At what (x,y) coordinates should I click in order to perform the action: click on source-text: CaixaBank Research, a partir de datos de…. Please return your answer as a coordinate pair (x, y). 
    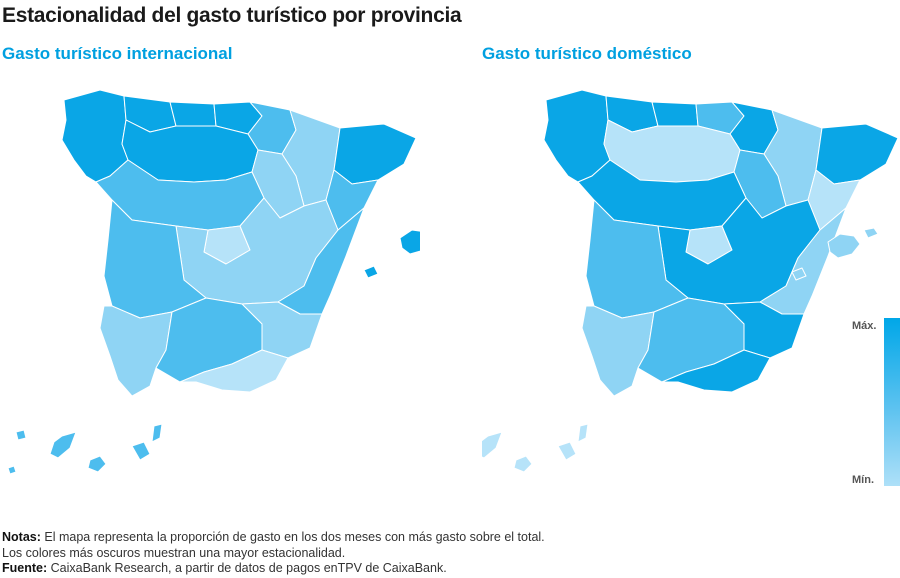
    Looking at the image, I should click on (247, 568).